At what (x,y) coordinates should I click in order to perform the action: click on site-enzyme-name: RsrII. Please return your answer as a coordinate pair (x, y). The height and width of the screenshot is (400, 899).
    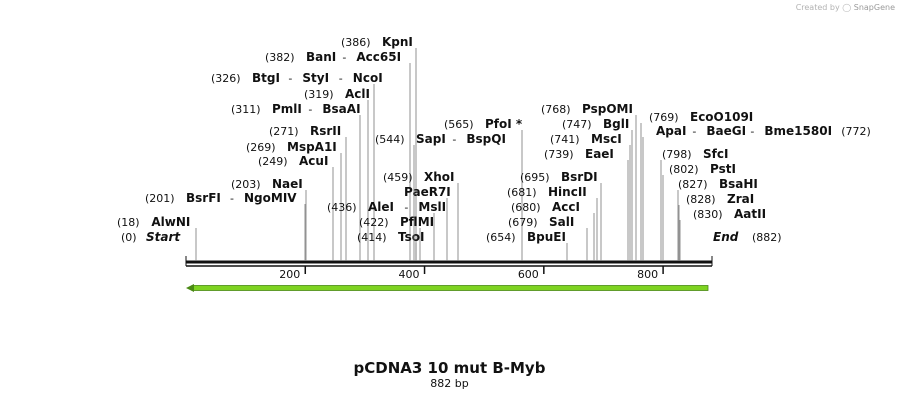
    Looking at the image, I should click on (325, 131).